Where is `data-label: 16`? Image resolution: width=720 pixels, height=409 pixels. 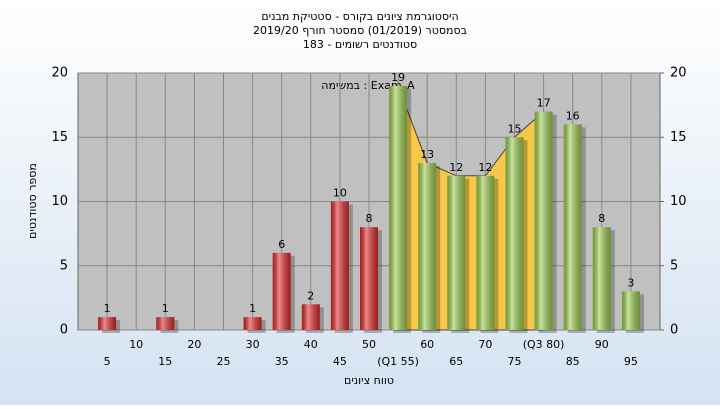
data-label: 16 is located at coordinates (573, 115).